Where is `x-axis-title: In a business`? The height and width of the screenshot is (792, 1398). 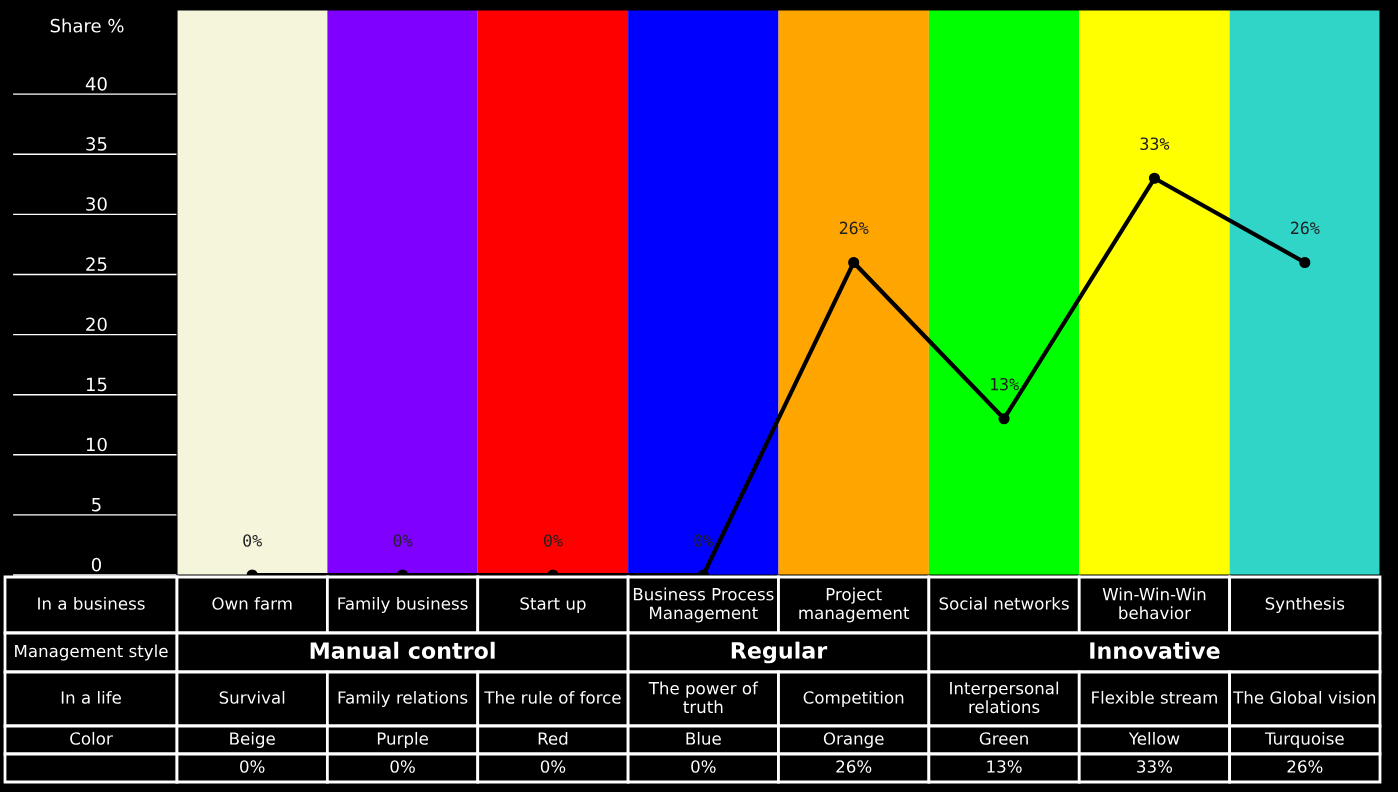 x-axis-title: In a business is located at coordinates (91, 603).